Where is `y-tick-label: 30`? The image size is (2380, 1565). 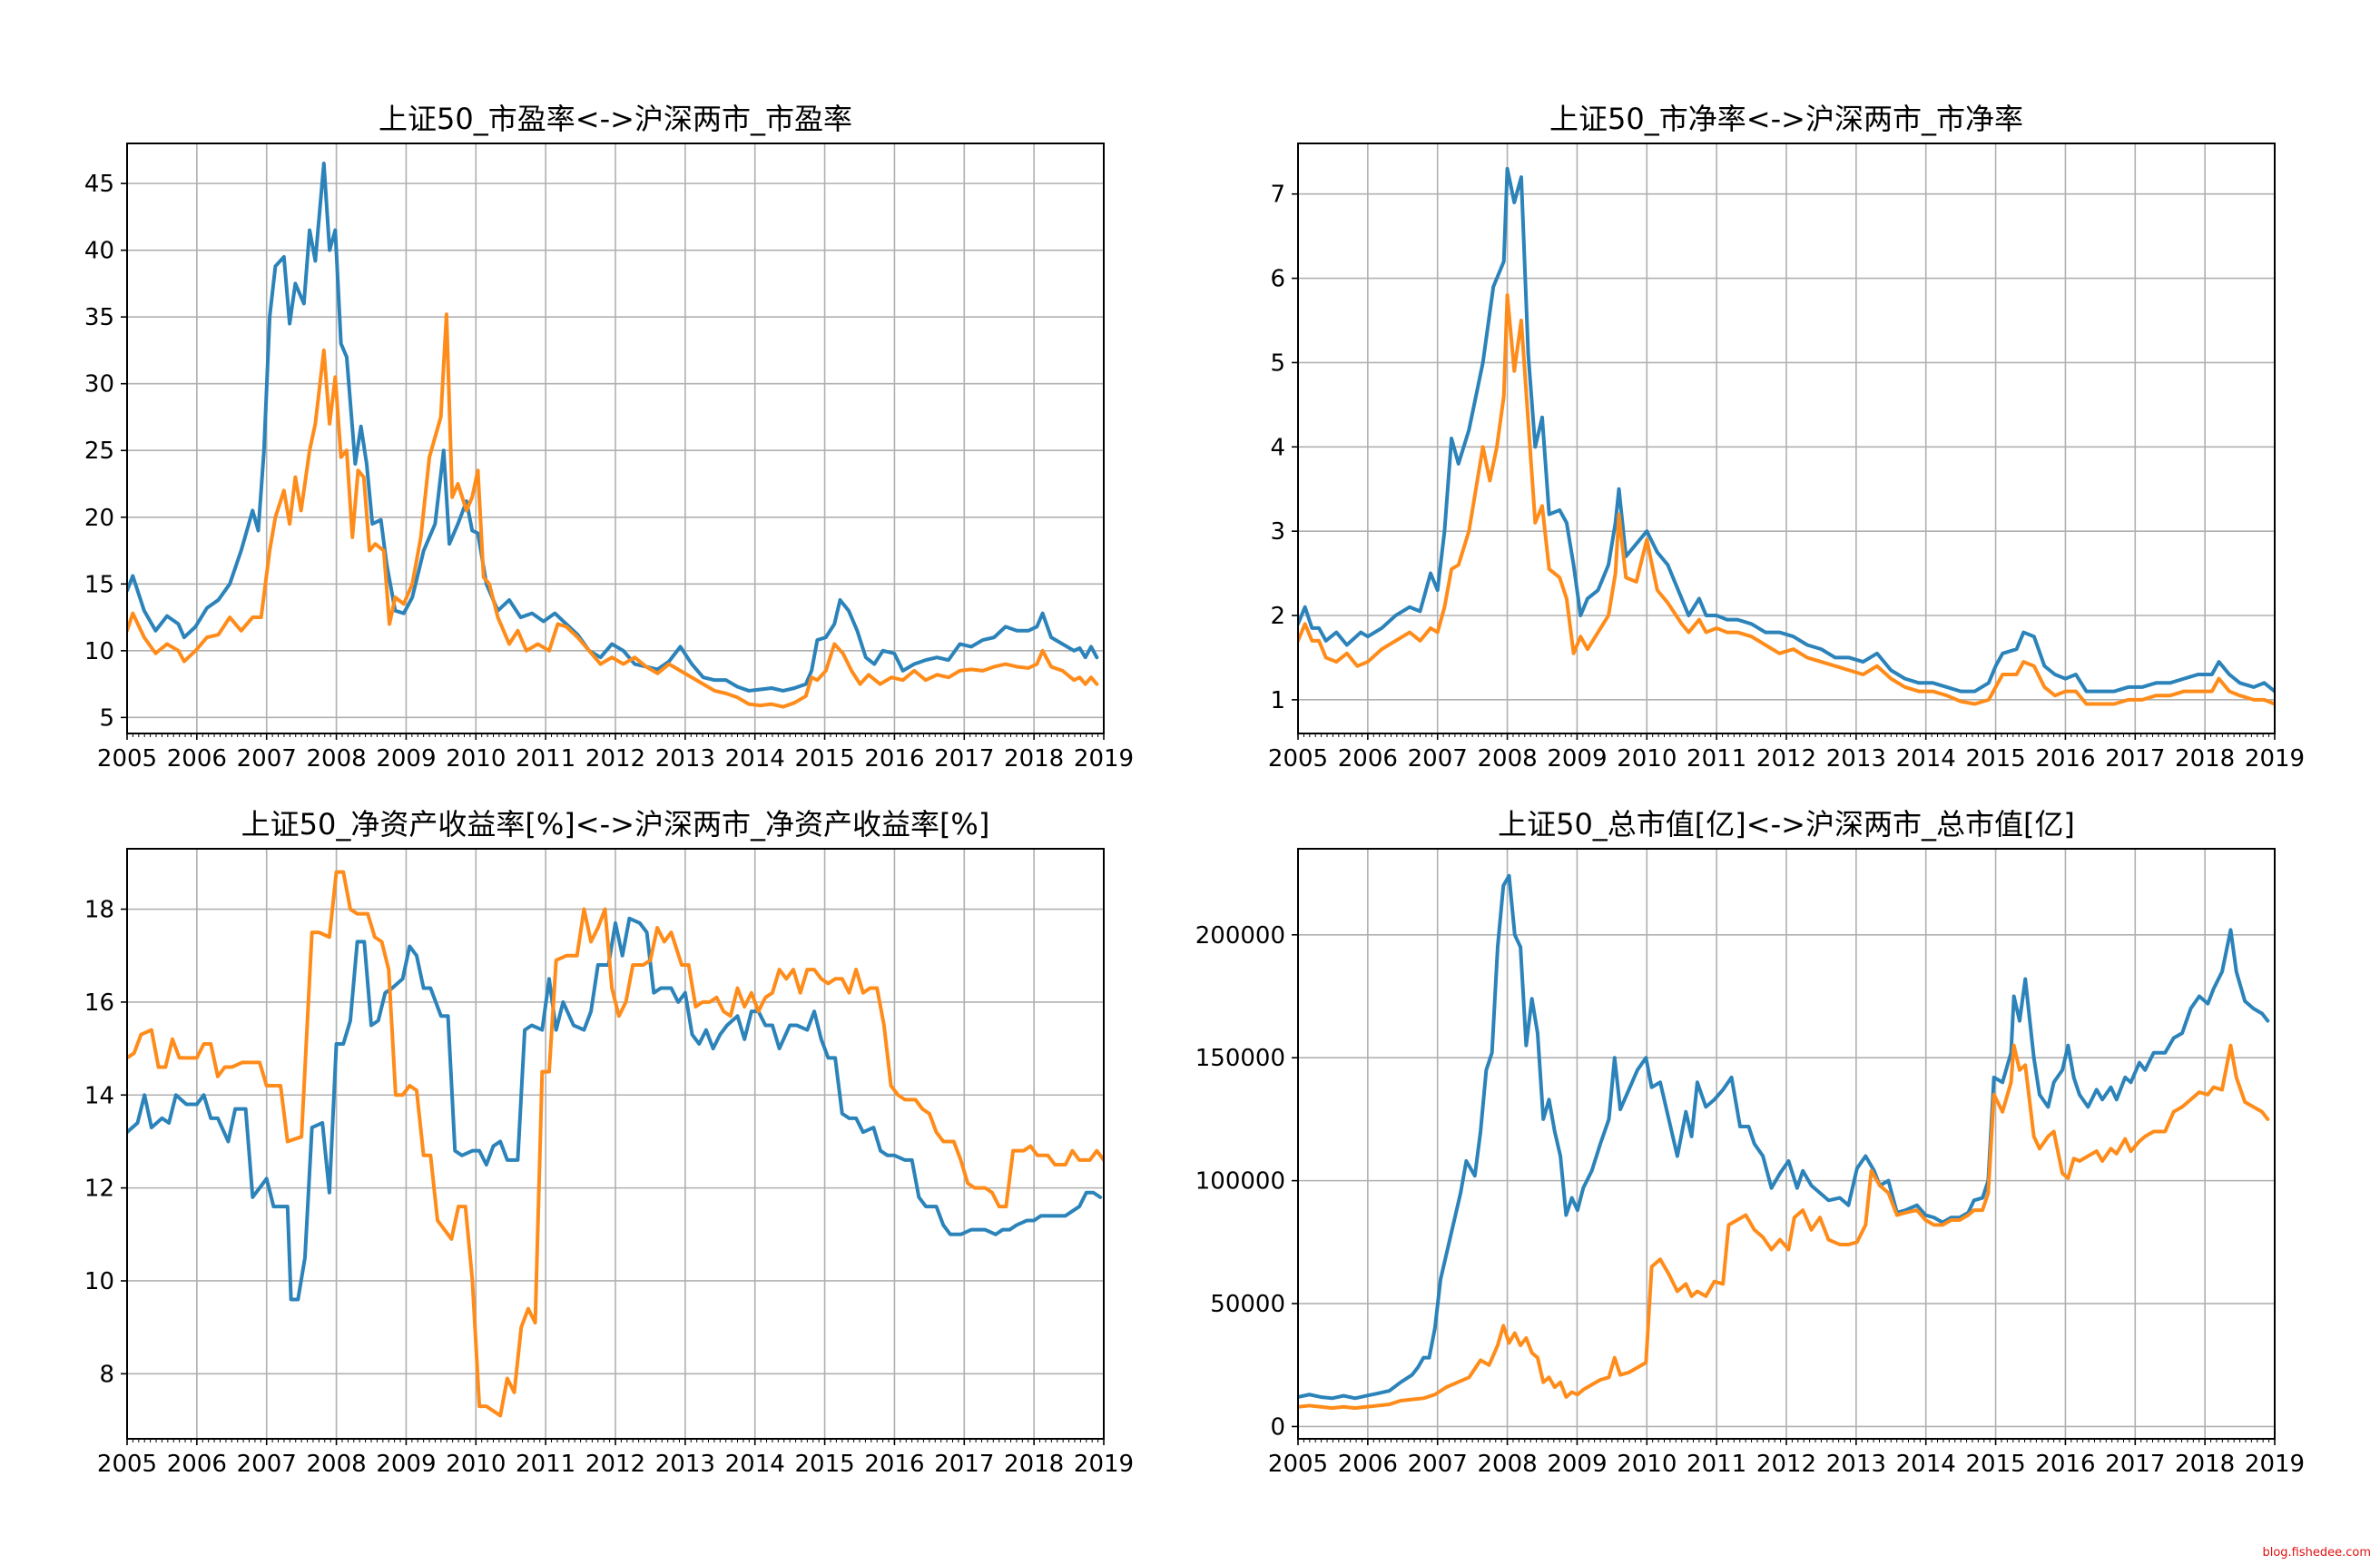 y-tick-label: 30 is located at coordinates (99, 385).